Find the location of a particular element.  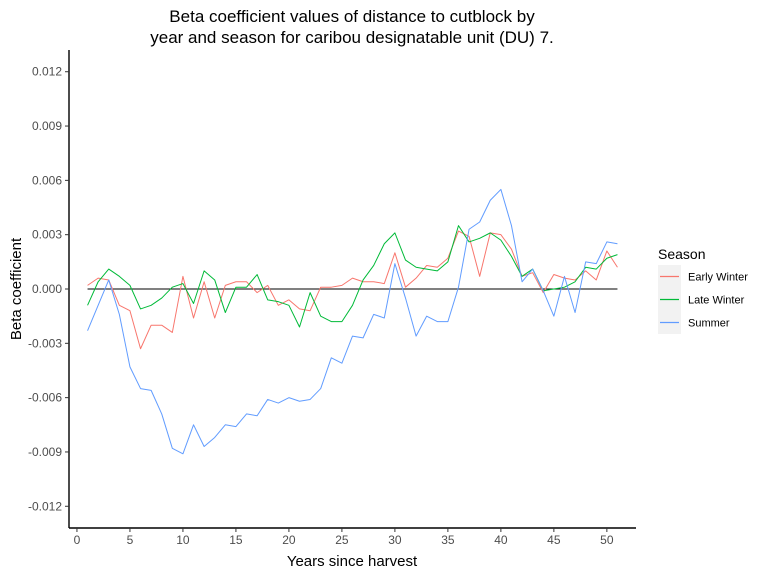

y-axis-title: Beta coefficient is located at coordinates (16, 288).